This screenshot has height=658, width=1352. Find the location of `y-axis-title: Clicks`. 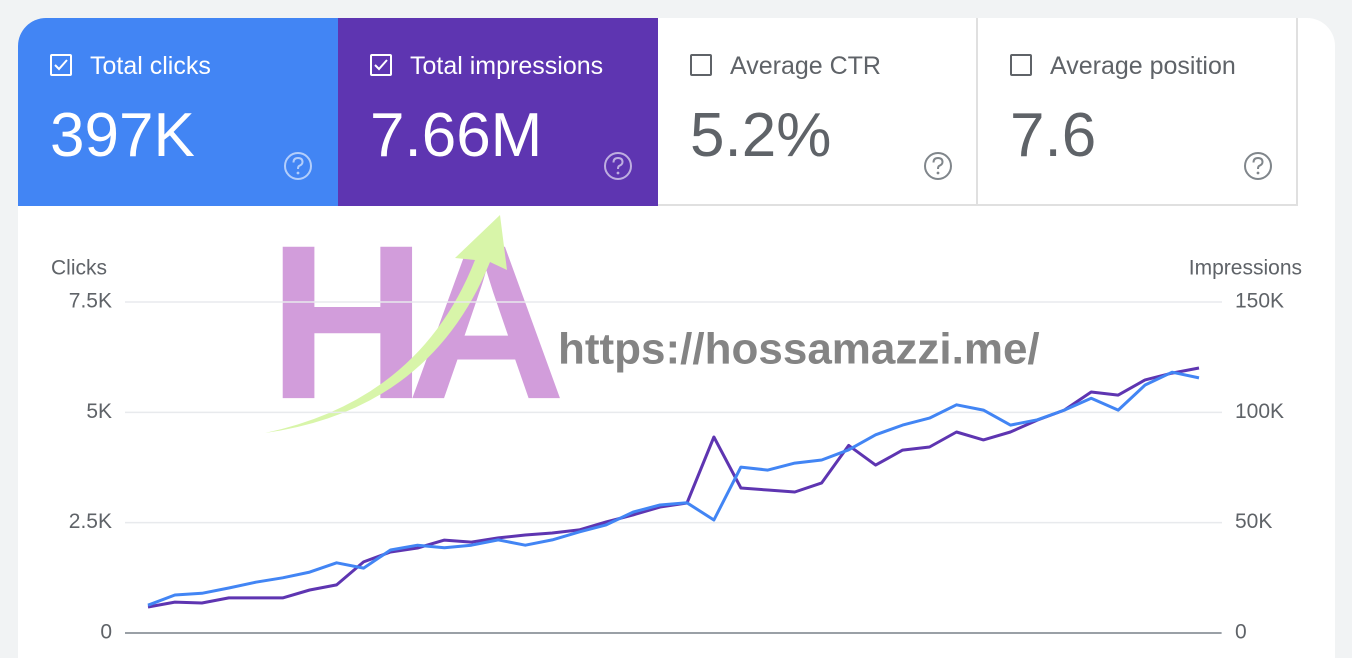

y-axis-title: Clicks is located at coordinates (79, 268).